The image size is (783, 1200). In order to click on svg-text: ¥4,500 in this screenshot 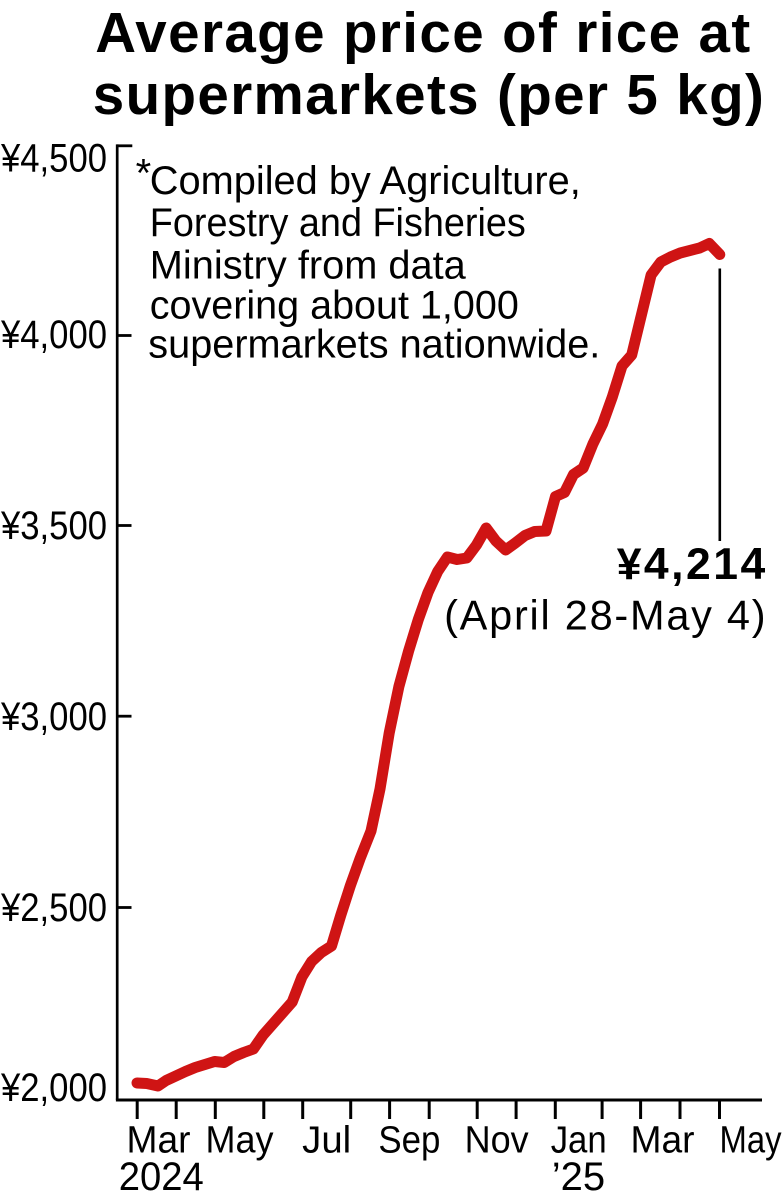, I will do `click(53, 158)`.